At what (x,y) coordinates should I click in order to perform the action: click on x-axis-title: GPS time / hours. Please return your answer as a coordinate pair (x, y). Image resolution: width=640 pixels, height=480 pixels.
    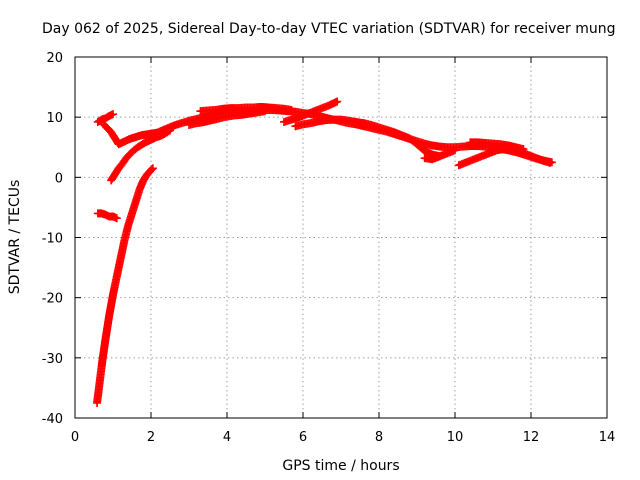
    Looking at the image, I should click on (340, 466).